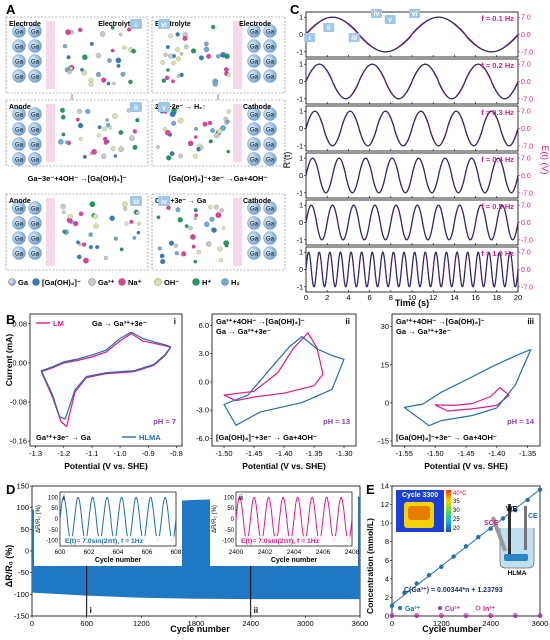 Image resolution: width=550 pixels, height=640 pixels. I want to click on y-tick-label: 4, so click(387, 578).